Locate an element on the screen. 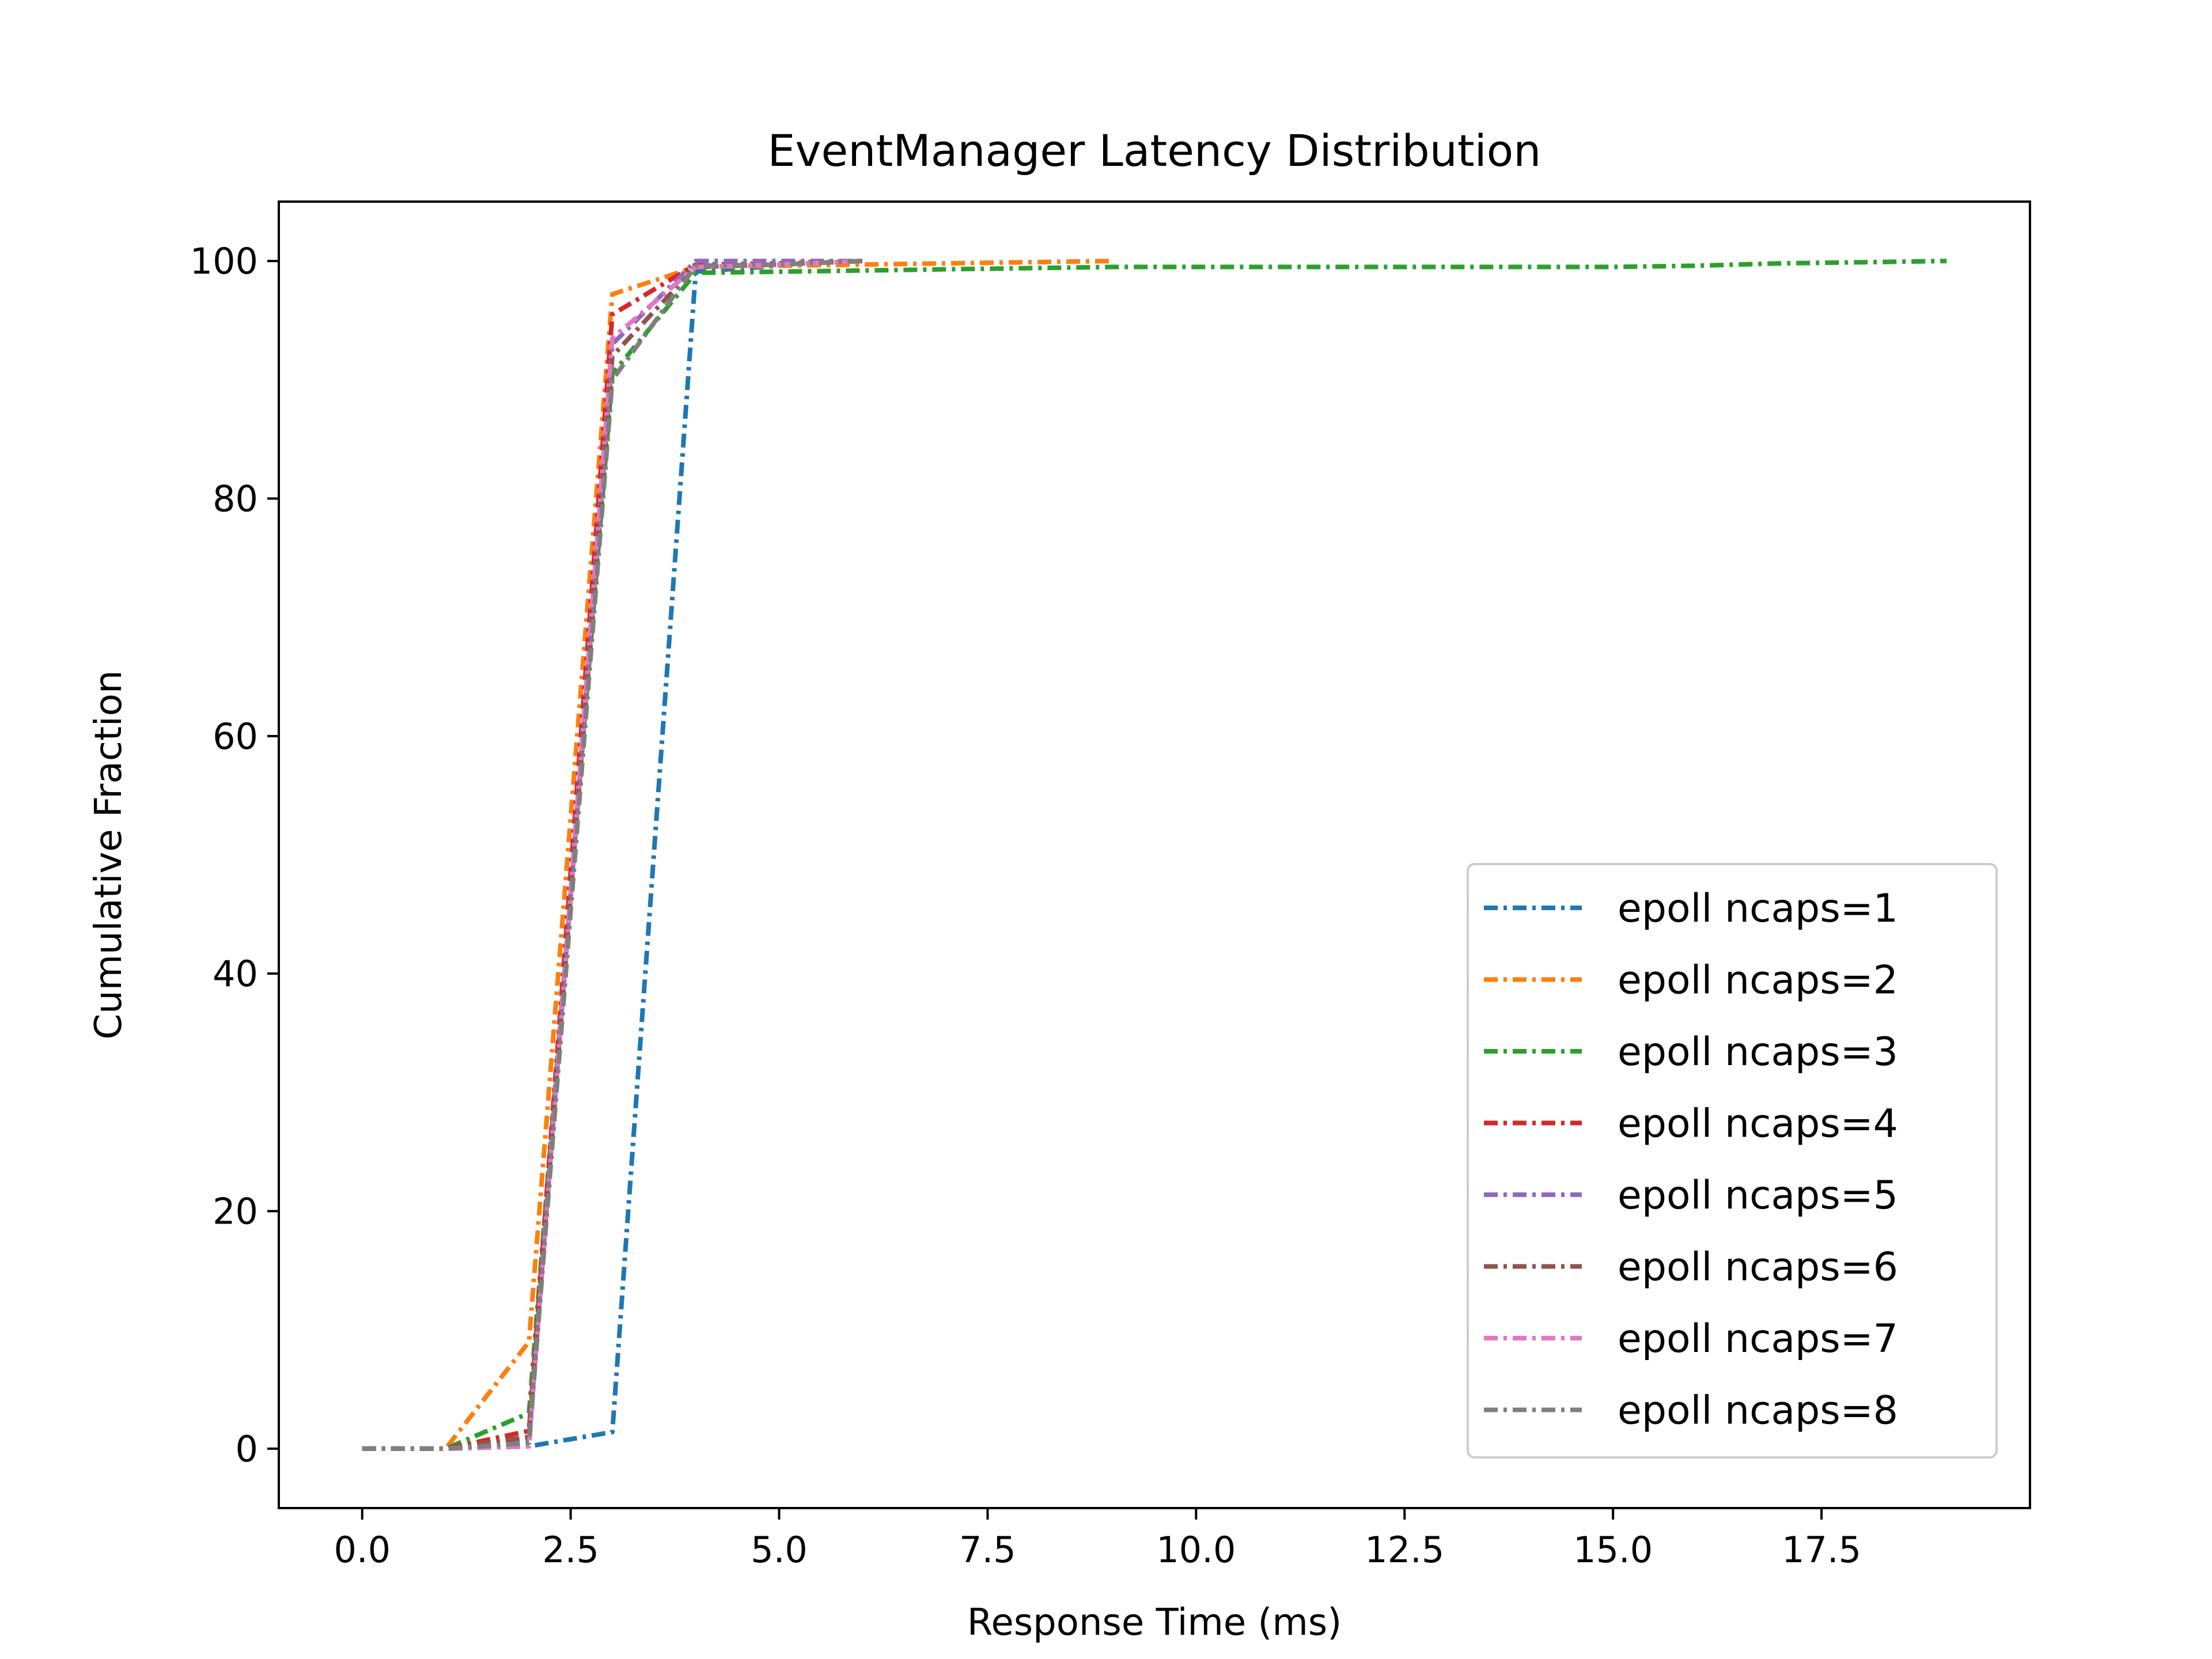 The width and height of the screenshot is (2212, 1659). legend-label-ncaps-4: epoll ncaps=4 is located at coordinates (1758, 1124).